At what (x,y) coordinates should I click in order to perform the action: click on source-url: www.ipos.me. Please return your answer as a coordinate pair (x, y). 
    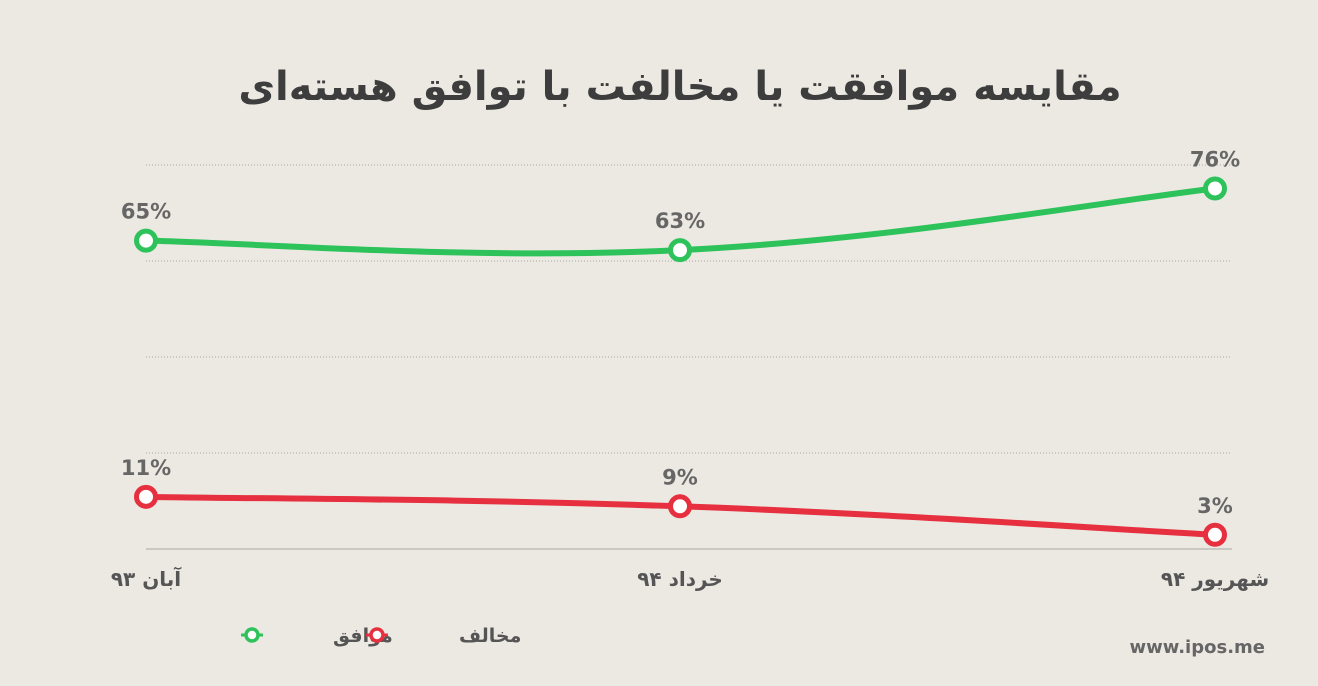
    Looking at the image, I should click on (1197, 647).